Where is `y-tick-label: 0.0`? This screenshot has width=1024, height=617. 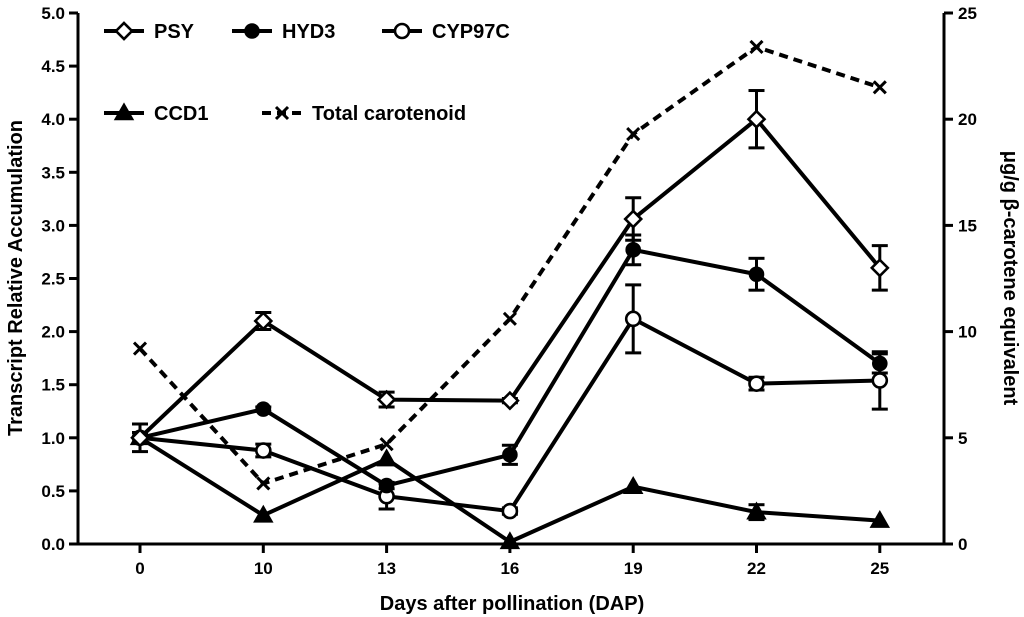
y-tick-label: 0.0 is located at coordinates (53, 544).